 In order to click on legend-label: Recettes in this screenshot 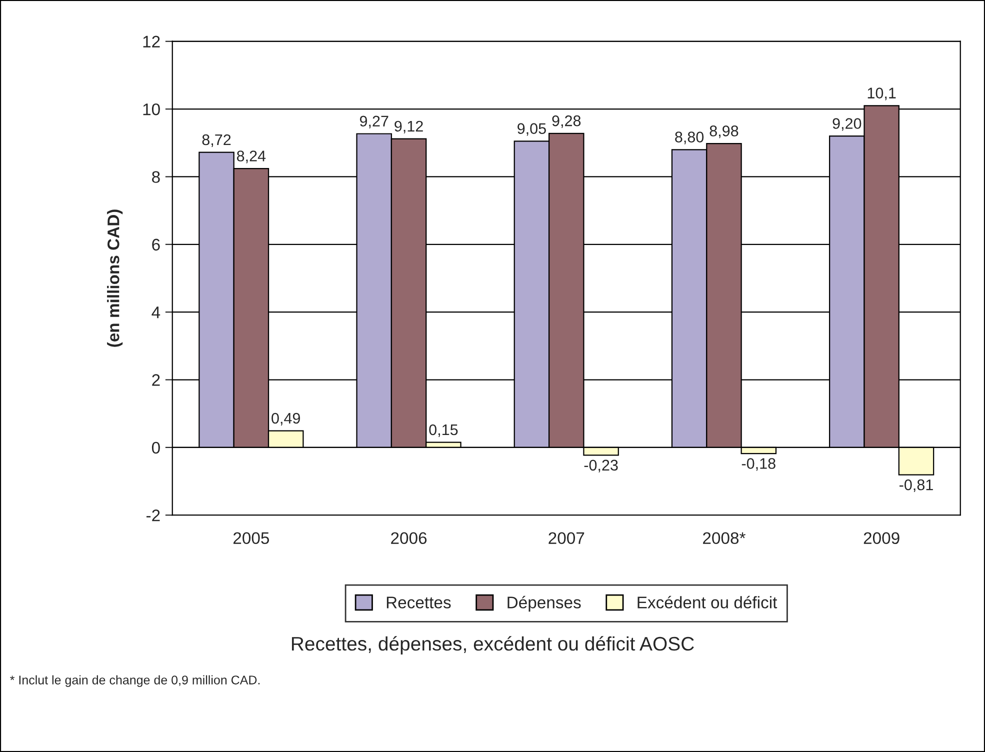, I will do `click(418, 602)`.